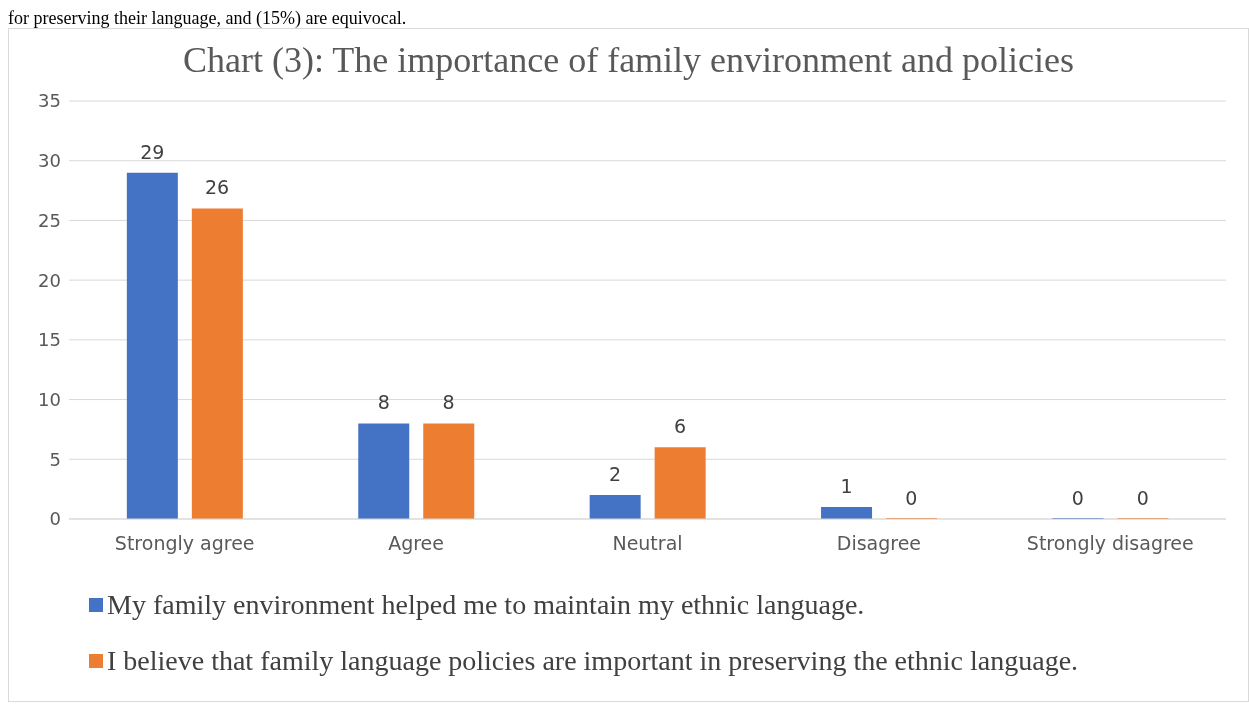 The image size is (1249, 715). Describe the element at coordinates (49, 220) in the screenshot. I see `y-tick-label: 25` at that location.